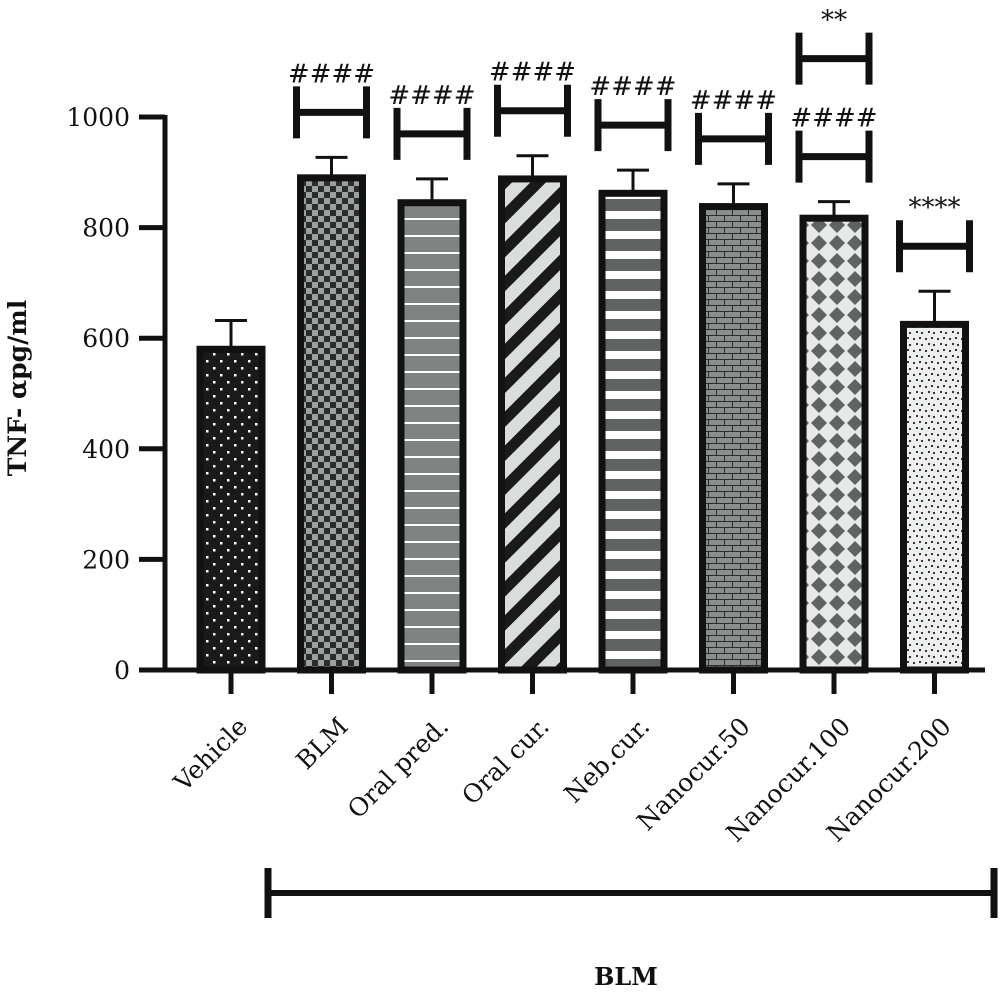  I want to click on y-tick-label: 800, so click(106, 228).